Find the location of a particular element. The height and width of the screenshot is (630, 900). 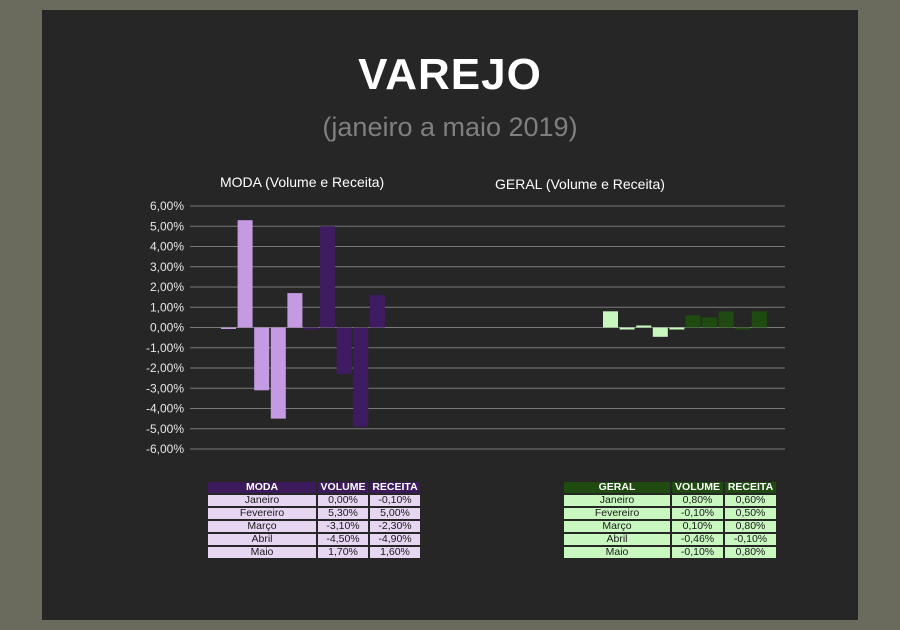

table-cell: 1,60% is located at coordinates (395, 552).